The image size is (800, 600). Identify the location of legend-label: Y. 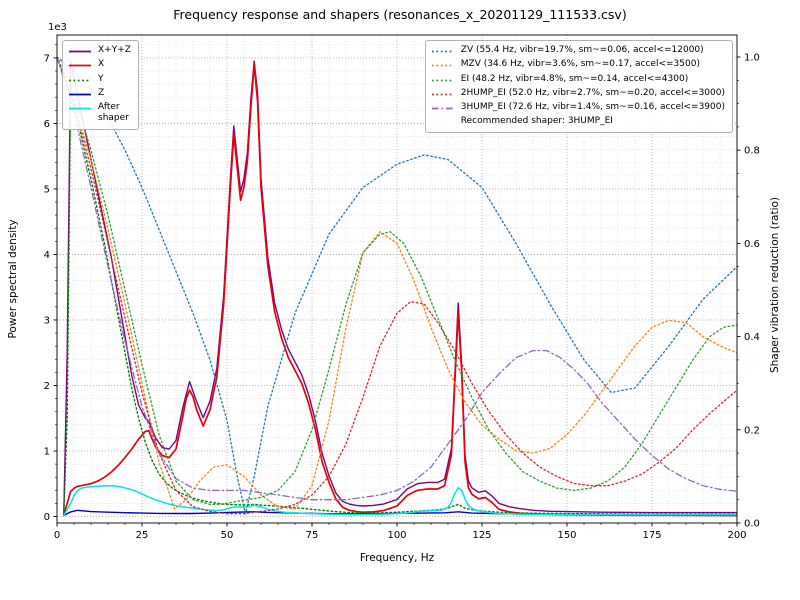
(101, 78).